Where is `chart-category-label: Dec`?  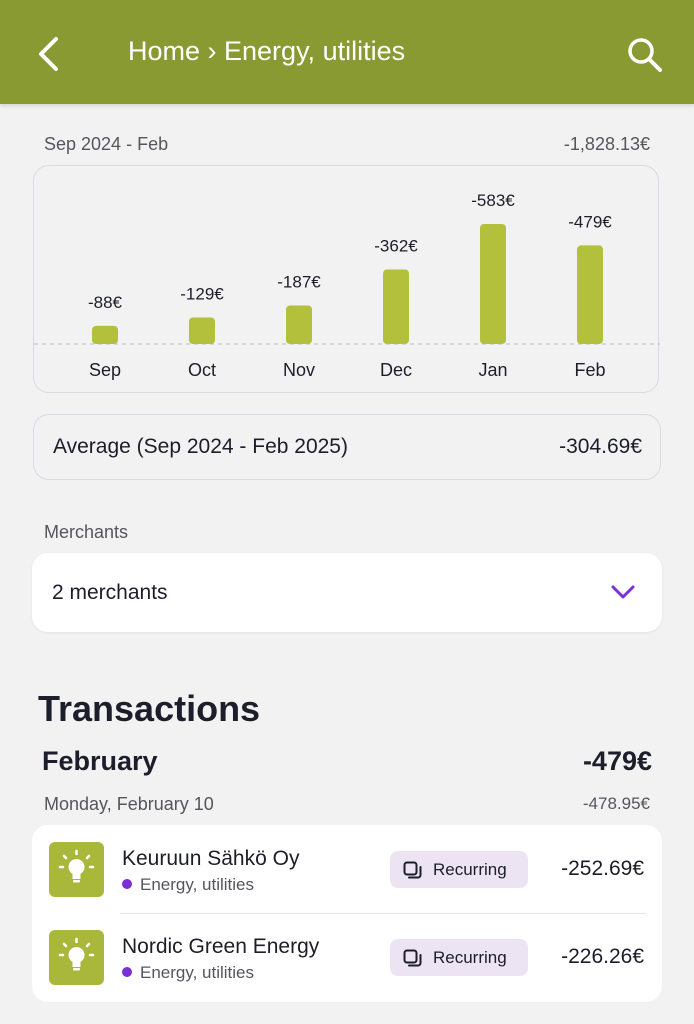
chart-category-label: Dec is located at coordinates (396, 370).